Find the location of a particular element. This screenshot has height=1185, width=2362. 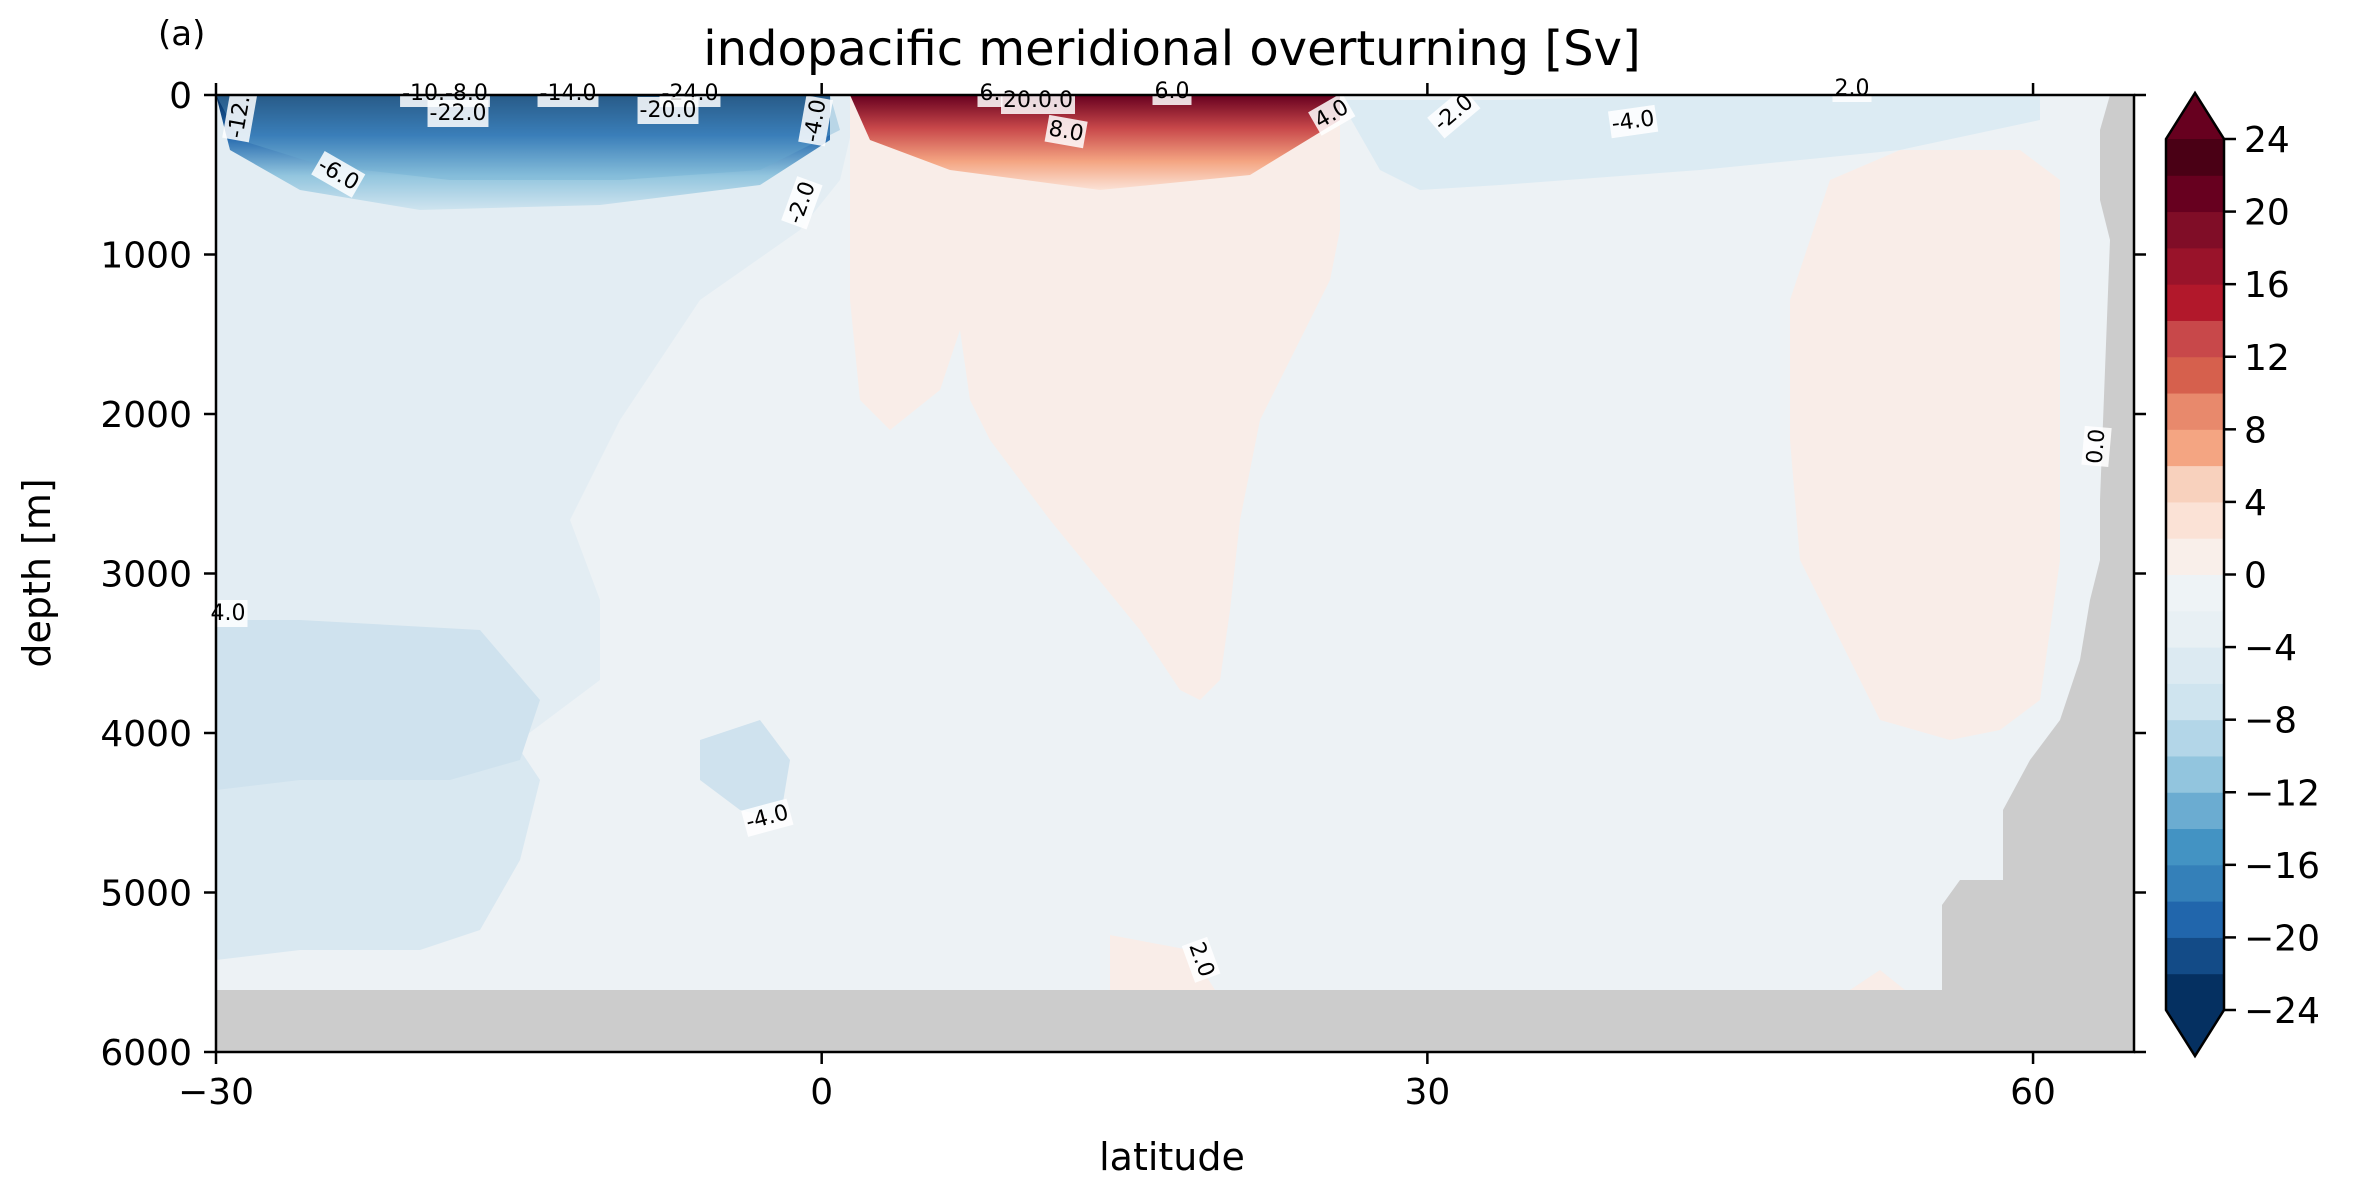

colorbar-tick-label: 20 is located at coordinates (2267, 213).